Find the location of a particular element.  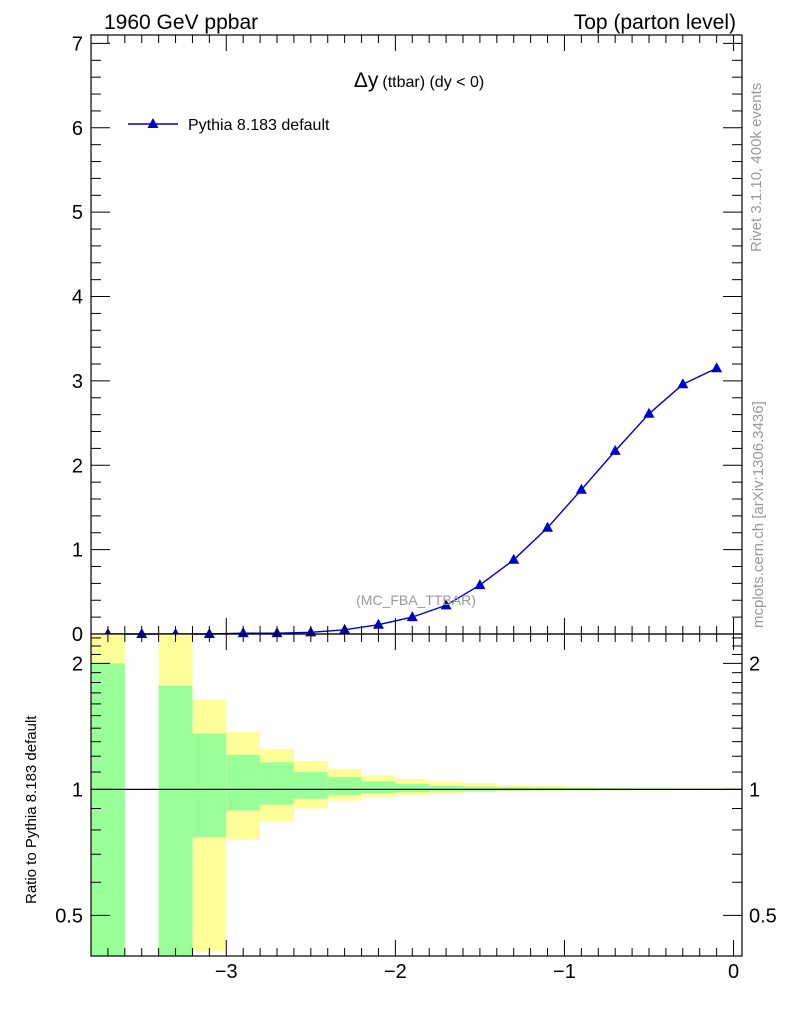

chart-title-main: Δy is located at coordinates (366, 80).